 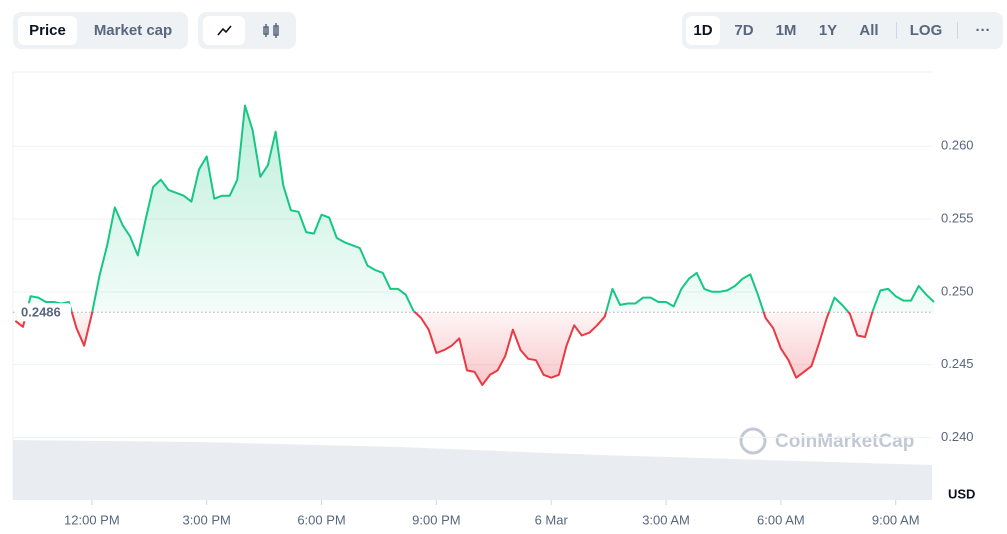 What do you see at coordinates (744, 30) in the screenshot?
I see `range-button: 7D` at bounding box center [744, 30].